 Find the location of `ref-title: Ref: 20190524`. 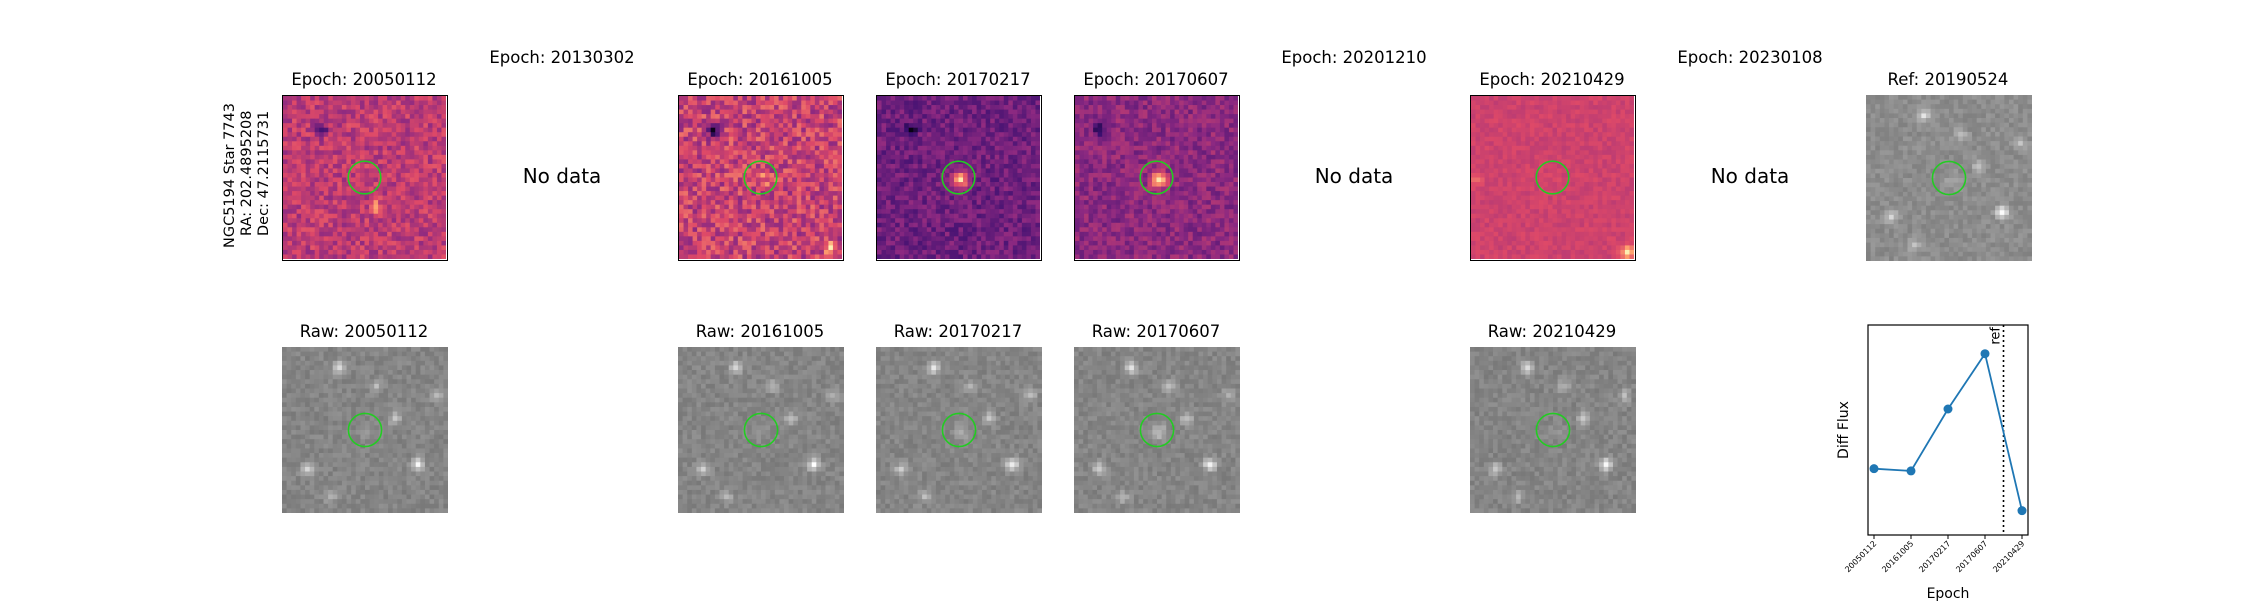

ref-title: Ref: 20190524 is located at coordinates (1948, 79).